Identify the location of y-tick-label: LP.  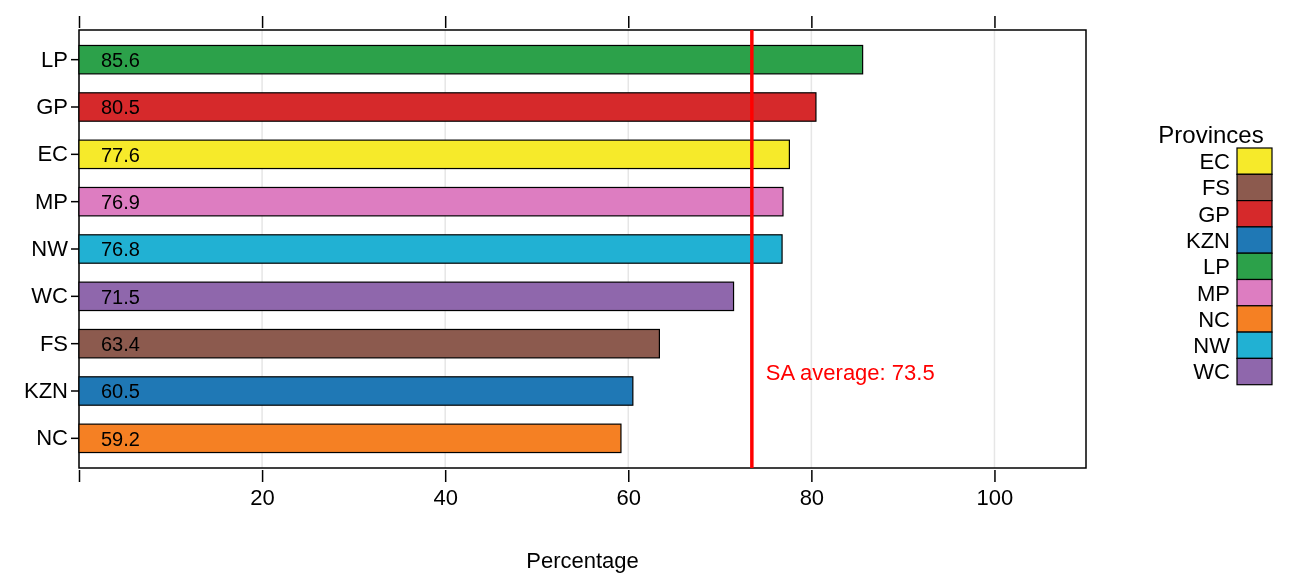
(54, 59).